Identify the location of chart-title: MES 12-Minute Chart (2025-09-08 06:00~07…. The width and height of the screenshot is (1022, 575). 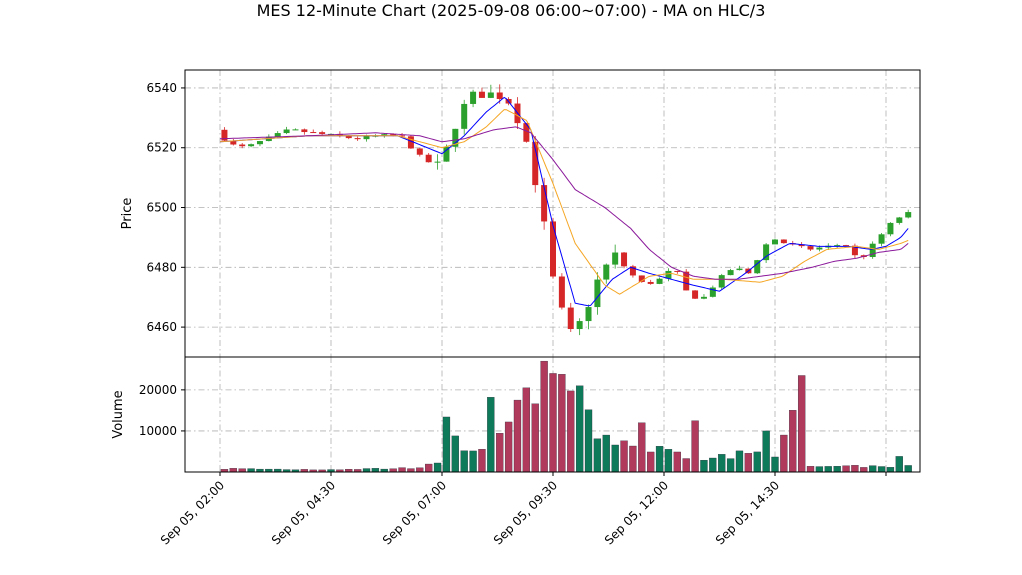
(511, 10).